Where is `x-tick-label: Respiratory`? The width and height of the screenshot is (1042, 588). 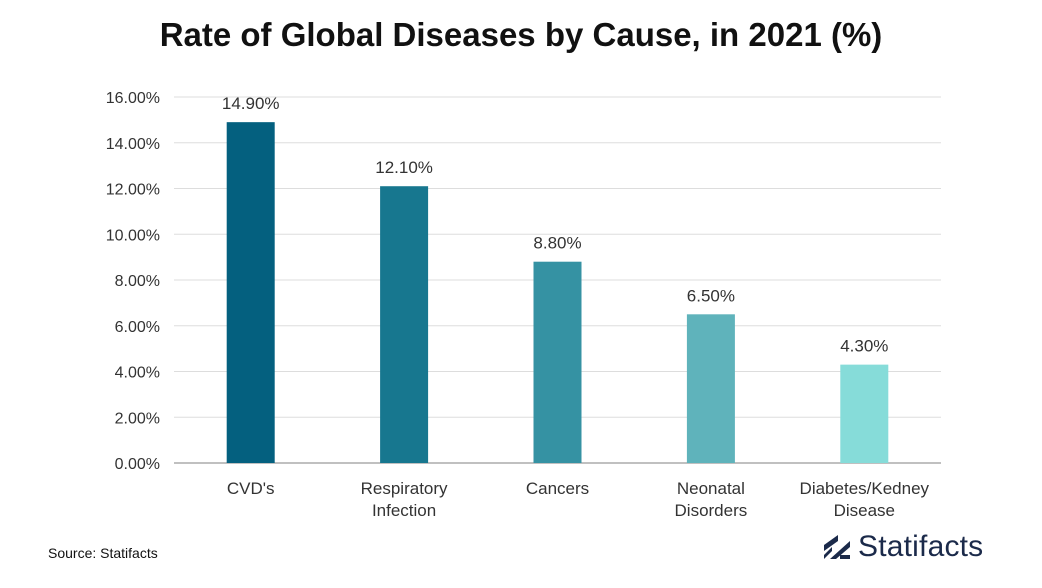 x-tick-label: Respiratory is located at coordinates (404, 488).